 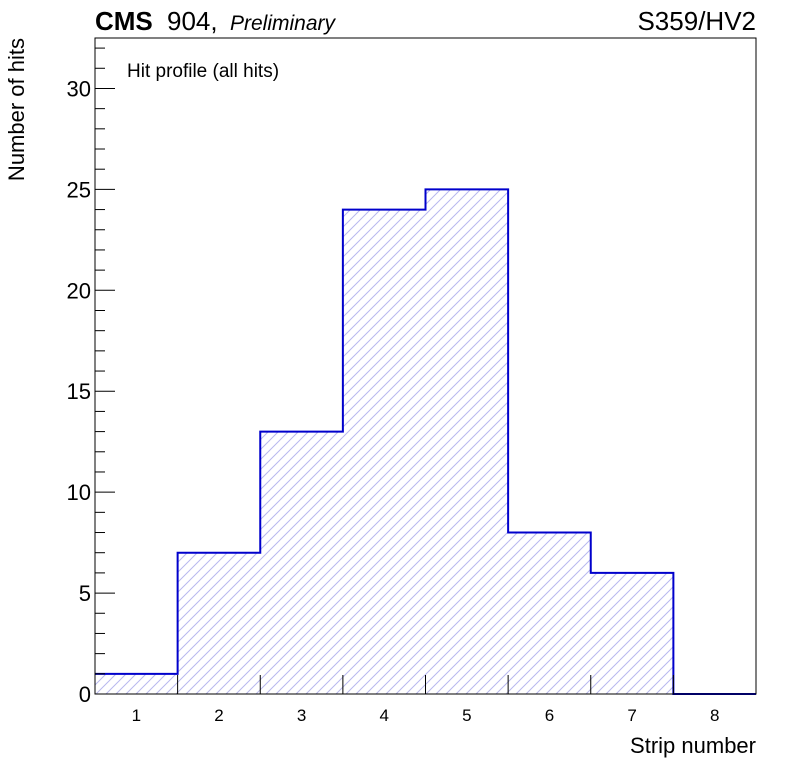 I want to click on y-axis-label: Number of hits, so click(x=16, y=109).